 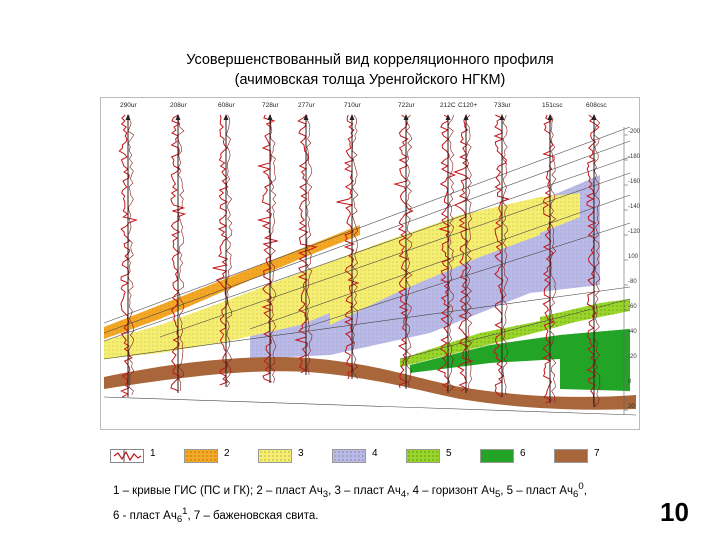 What do you see at coordinates (450, 490) in the screenshot?
I see `caption-text: , 4 – горизонт Ач` at bounding box center [450, 490].